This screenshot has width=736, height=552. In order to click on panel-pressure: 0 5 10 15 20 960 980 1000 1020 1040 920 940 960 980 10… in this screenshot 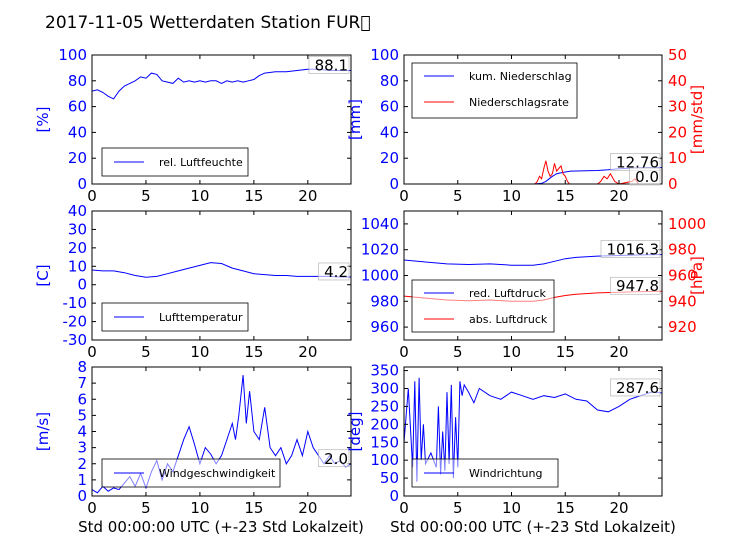, I will do `click(533, 285)`.